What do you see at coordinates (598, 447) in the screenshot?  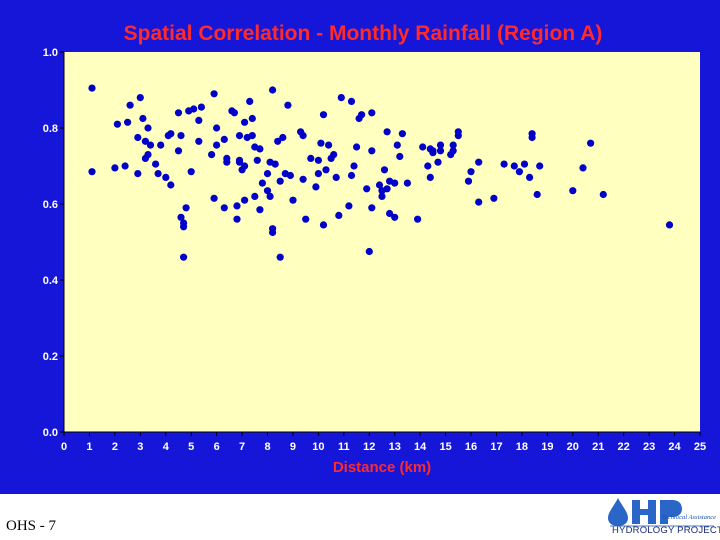 I see `x-tick-label: 21` at bounding box center [598, 447].